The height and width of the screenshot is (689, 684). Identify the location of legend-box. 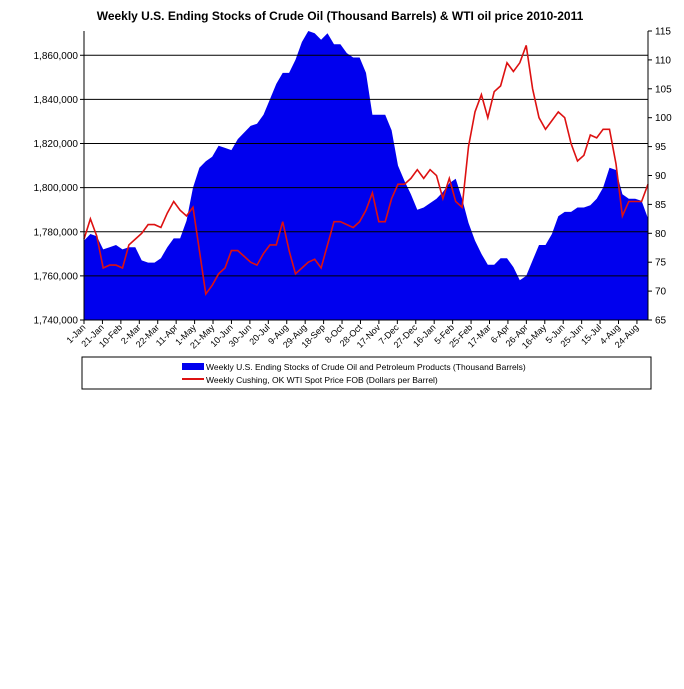
(366, 373).